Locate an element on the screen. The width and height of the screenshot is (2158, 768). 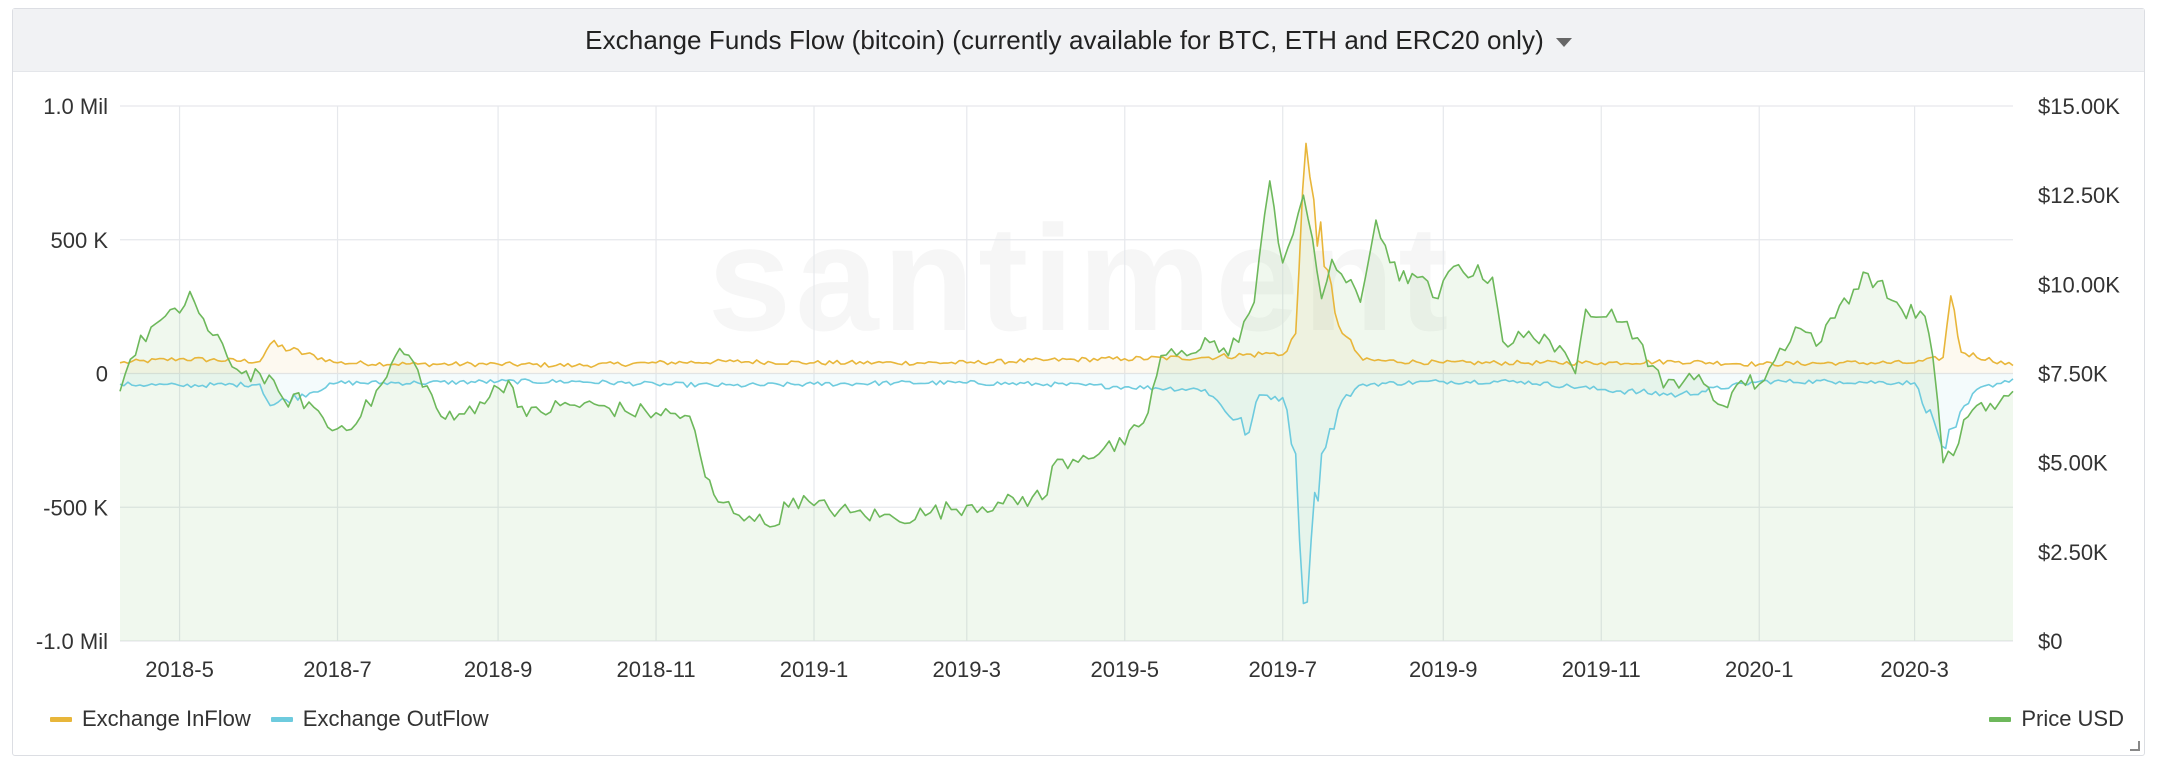
y-right-tick-label: $12.50K is located at coordinates (2079, 195).